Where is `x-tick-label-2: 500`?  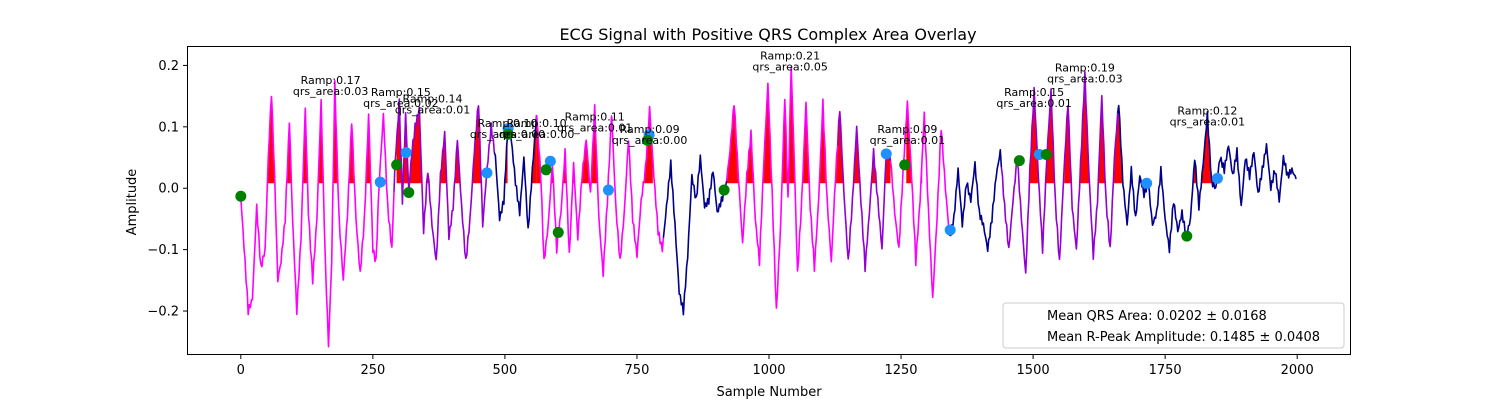 x-tick-label-2: 500 is located at coordinates (504, 370).